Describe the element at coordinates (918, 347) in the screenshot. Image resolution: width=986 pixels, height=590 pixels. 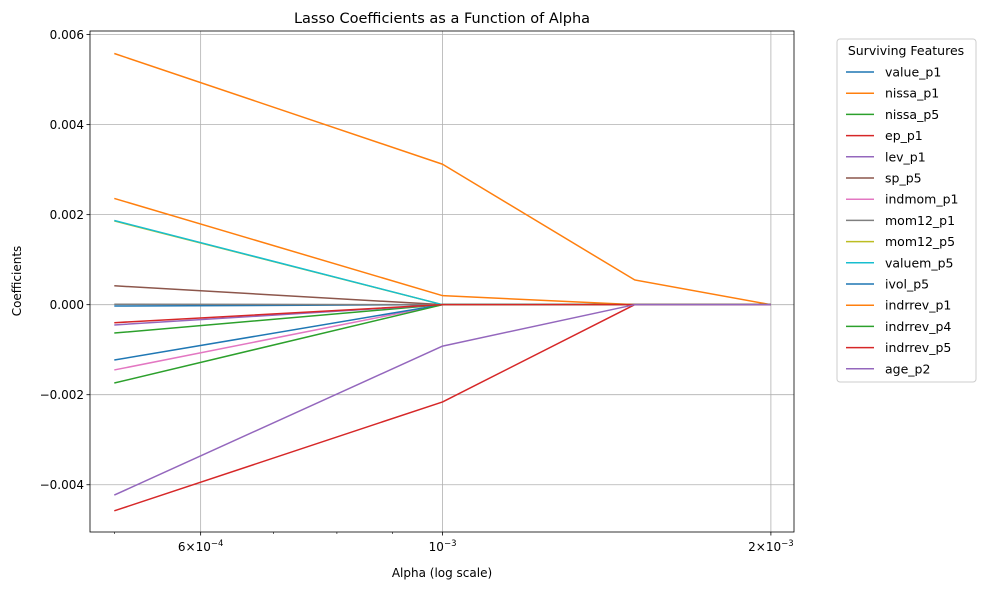
I see `legend-label: indrrev_p5` at that location.